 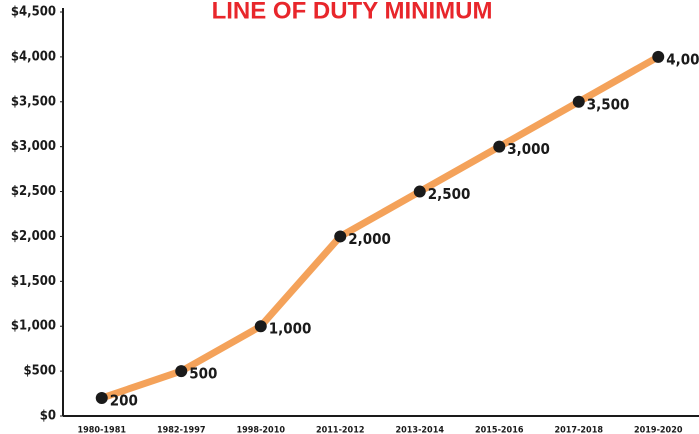 What do you see at coordinates (608, 104) in the screenshot?
I see `value-label: 3,500` at bounding box center [608, 104].